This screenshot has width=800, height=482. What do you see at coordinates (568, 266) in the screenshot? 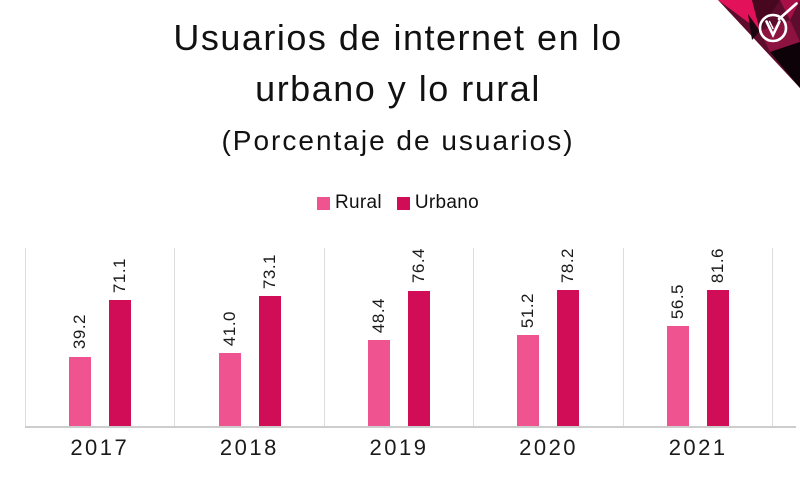
I see `bar-value-label: 78.2` at bounding box center [568, 266].